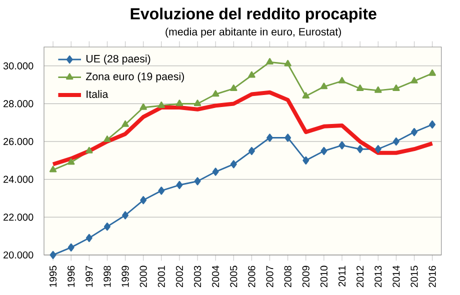 The width and height of the screenshot is (460, 295). Describe the element at coordinates (342, 276) in the screenshot. I see `x-tick-label: 2011` at that location.